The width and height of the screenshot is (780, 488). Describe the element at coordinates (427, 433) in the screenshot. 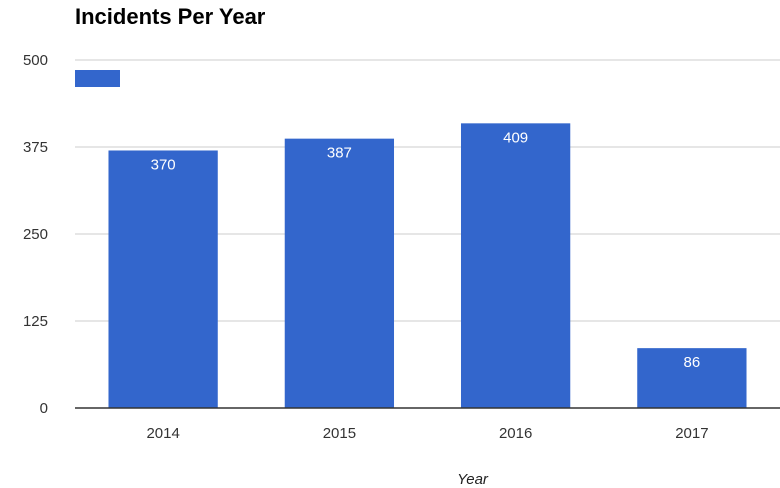

I see `x-axis-ticks: 2014 2015 2016 2017` at that location.